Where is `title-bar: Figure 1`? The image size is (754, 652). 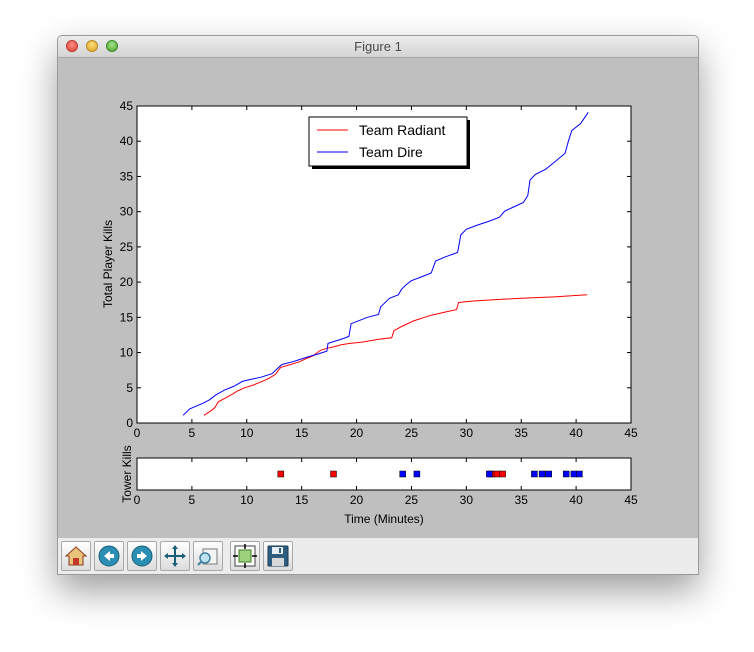
title-bar: Figure 1 is located at coordinates (378, 47).